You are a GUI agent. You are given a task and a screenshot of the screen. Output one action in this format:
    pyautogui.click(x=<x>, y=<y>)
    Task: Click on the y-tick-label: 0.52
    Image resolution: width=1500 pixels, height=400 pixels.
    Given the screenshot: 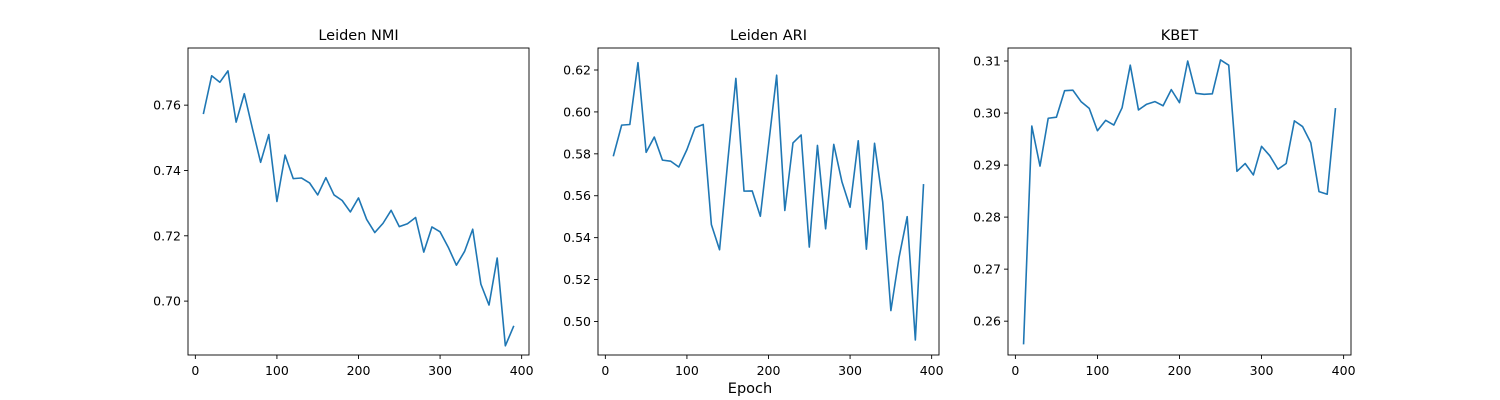 What is the action you would take?
    pyautogui.click(x=577, y=279)
    